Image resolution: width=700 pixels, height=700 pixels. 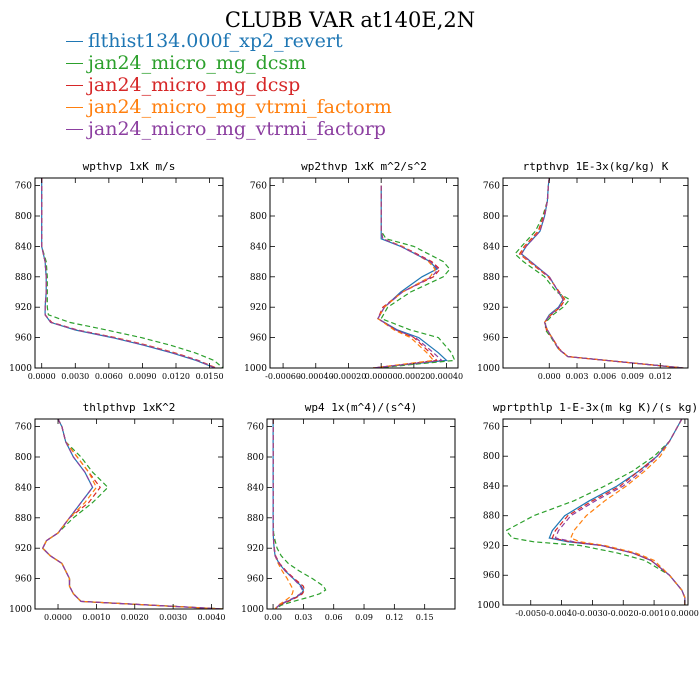 What do you see at coordinates (491, 576) in the screenshot?
I see `ytick-label-5-5: 960` at bounding box center [491, 576].